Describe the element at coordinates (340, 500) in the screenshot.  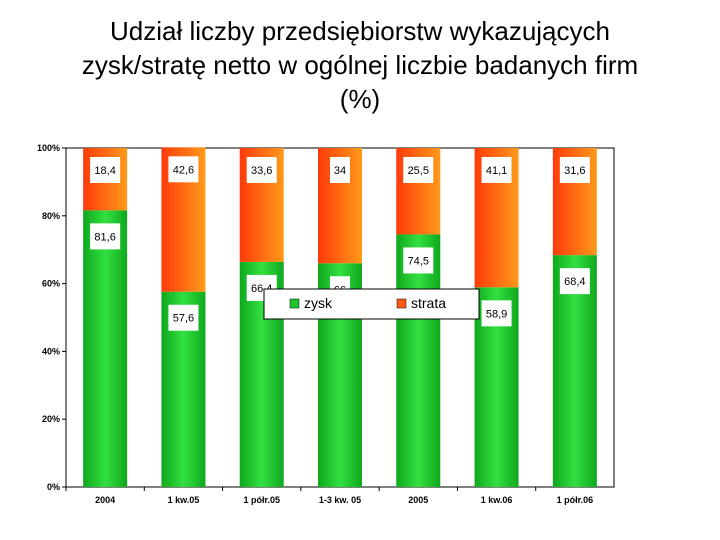
I see `x-tick-label-3: 1-3 kw. 05` at that location.